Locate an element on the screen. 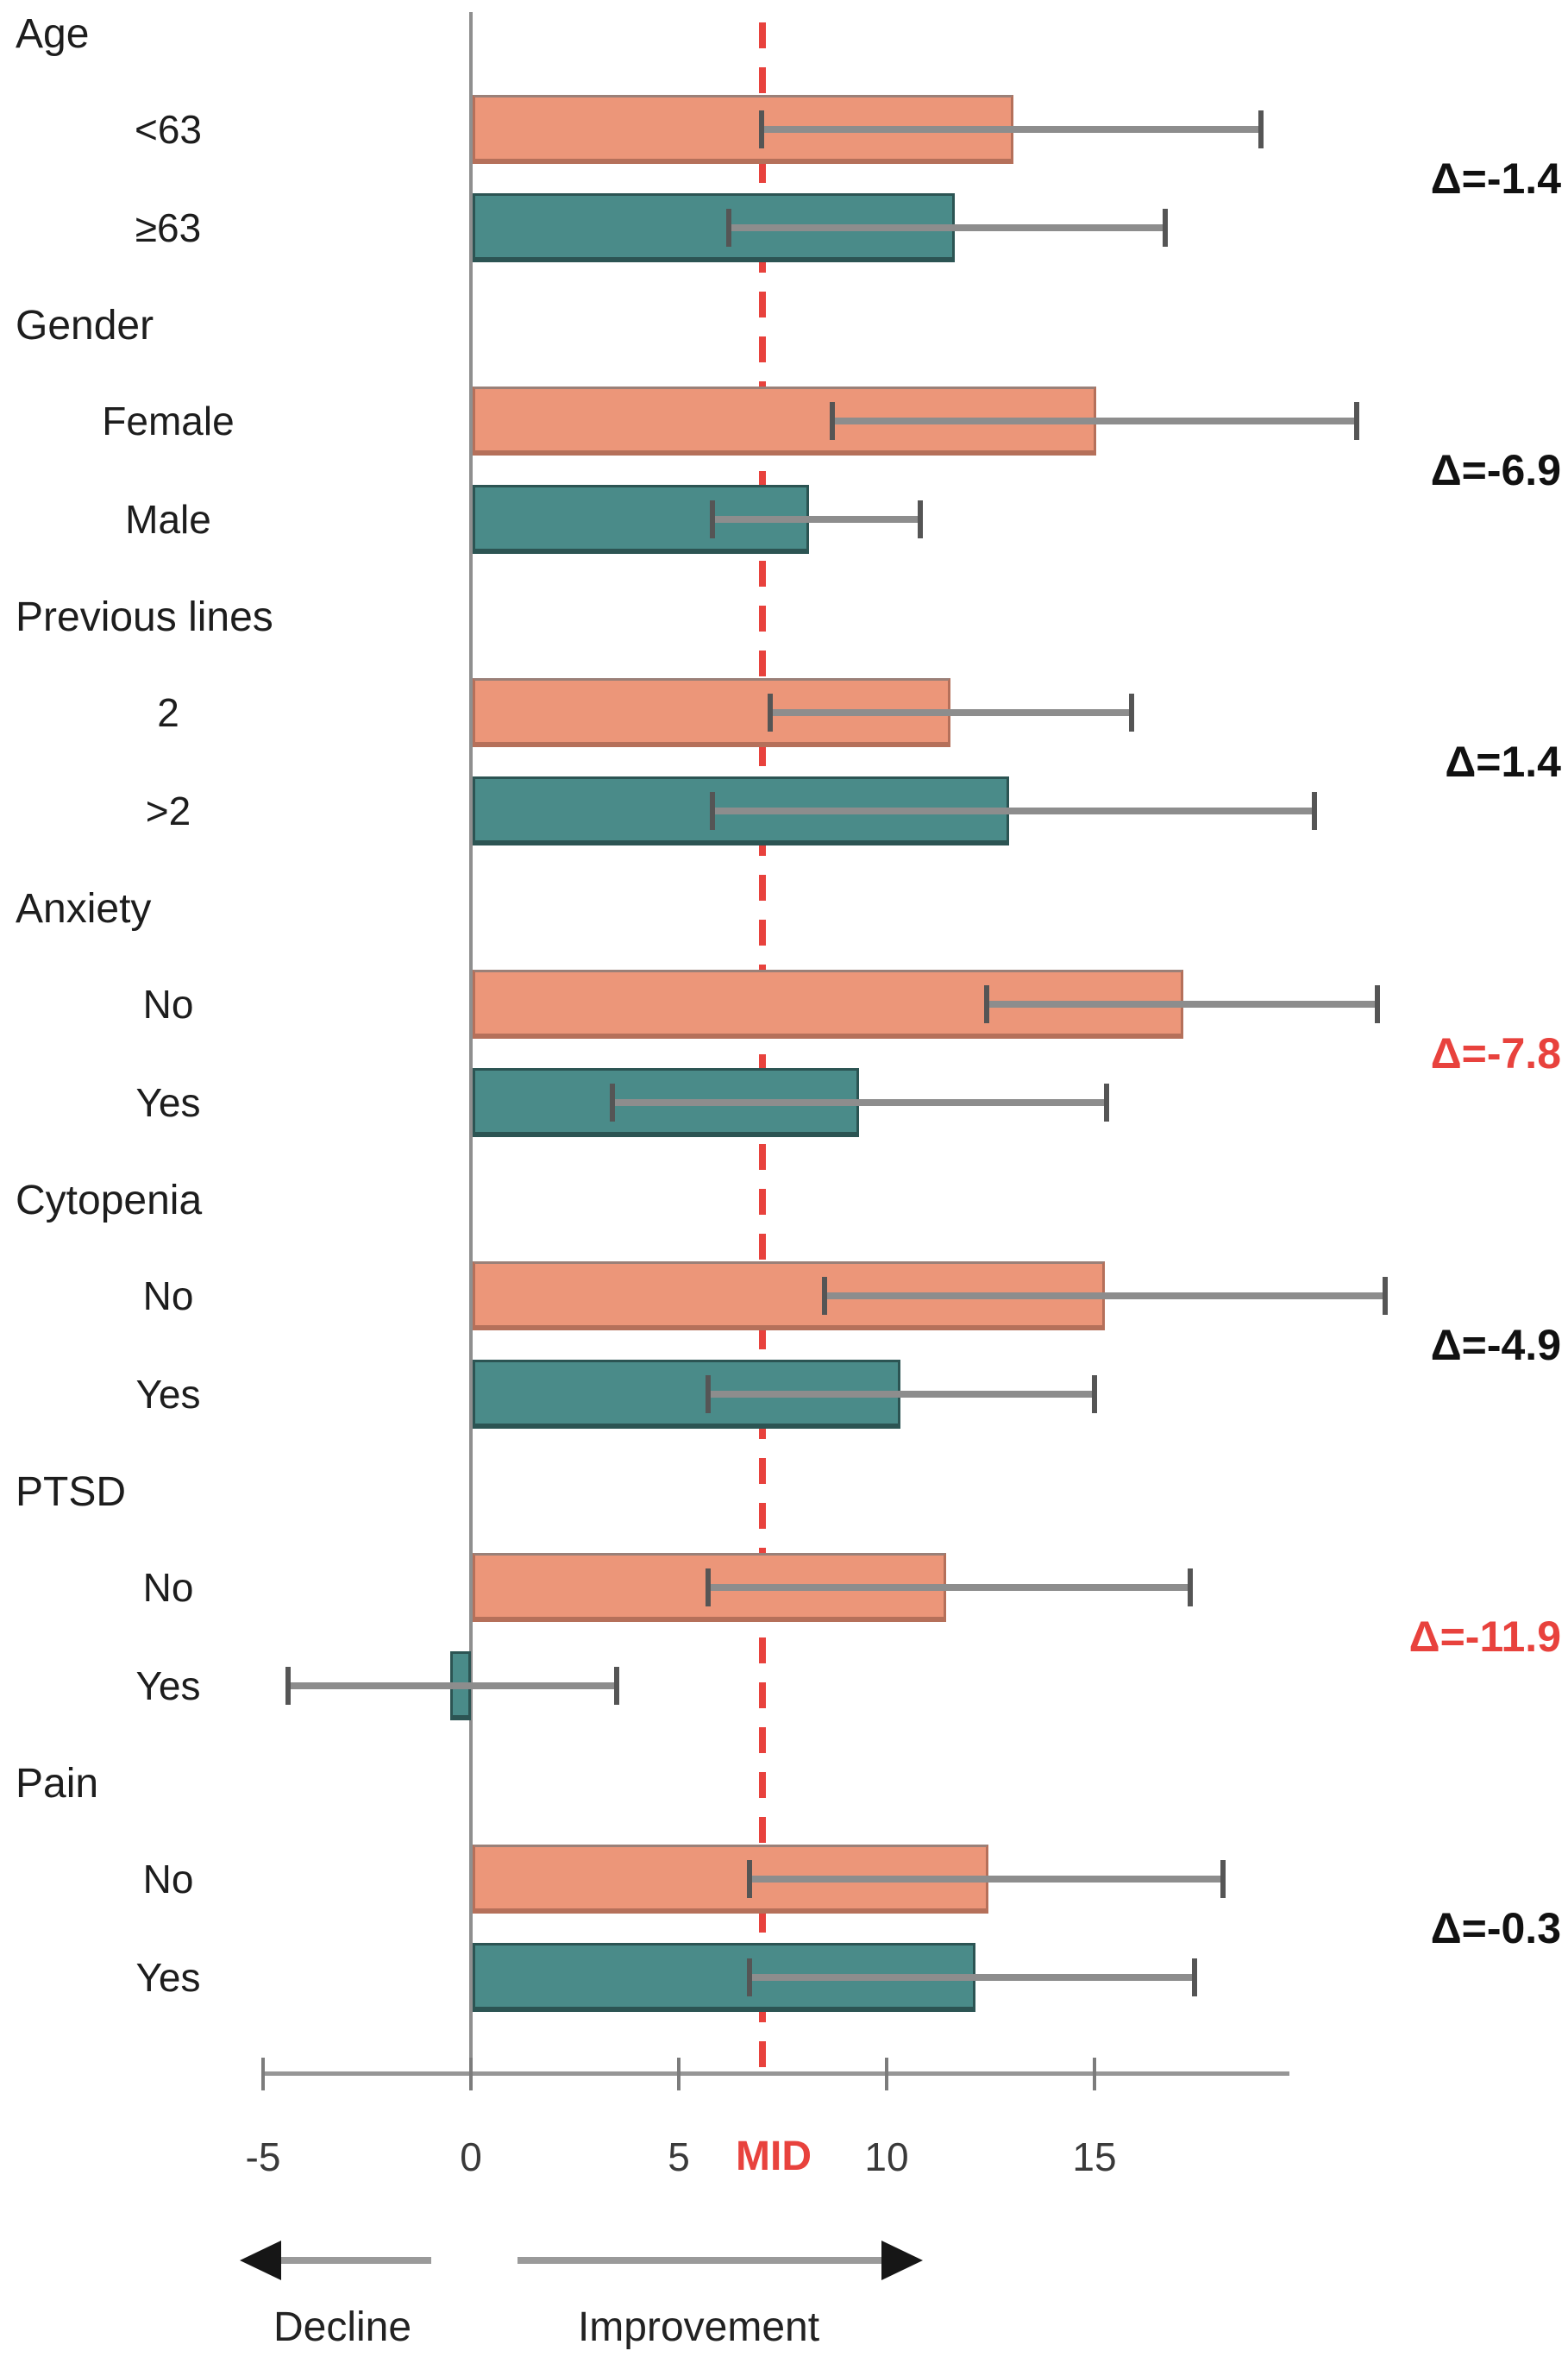 This screenshot has height=2376, width=1568. x-tick-label: -5 is located at coordinates (263, 2156).